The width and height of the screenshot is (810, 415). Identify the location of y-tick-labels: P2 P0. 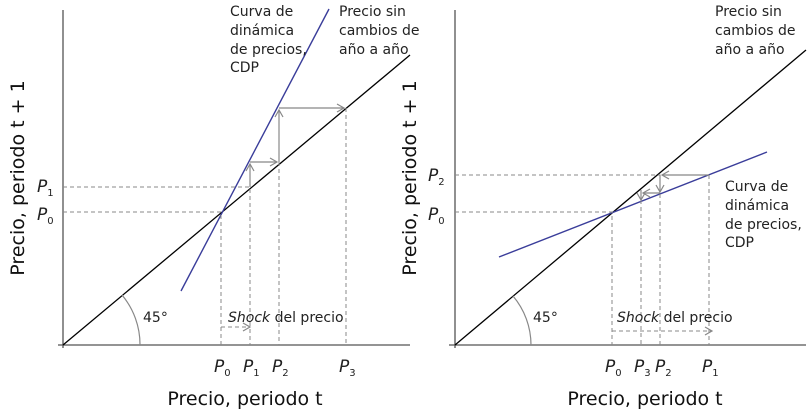
(436, 196).